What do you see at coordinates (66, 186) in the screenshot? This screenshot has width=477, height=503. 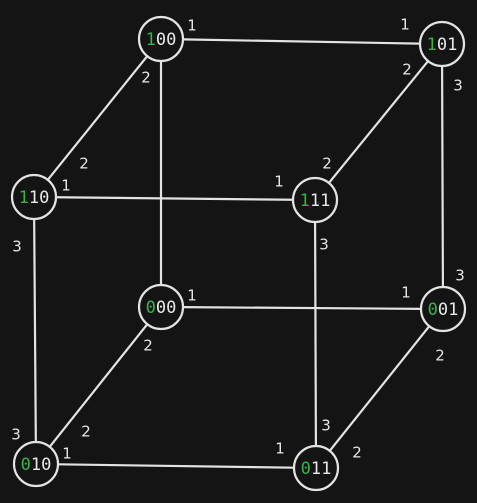 I see `edge-label-110-111-from: 1` at bounding box center [66, 186].